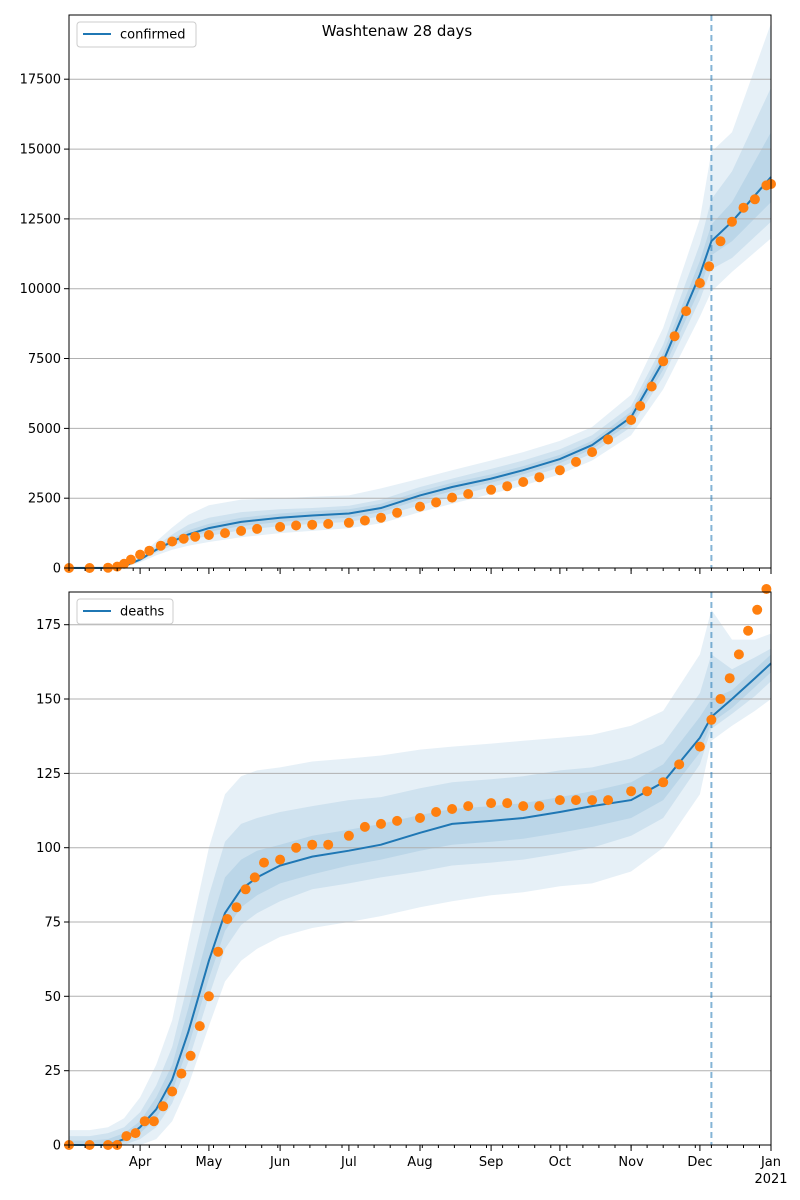 The height and width of the screenshot is (1200, 800). What do you see at coordinates (44, 499) in the screenshot?
I see `y-tick-label: 2500` at bounding box center [44, 499].